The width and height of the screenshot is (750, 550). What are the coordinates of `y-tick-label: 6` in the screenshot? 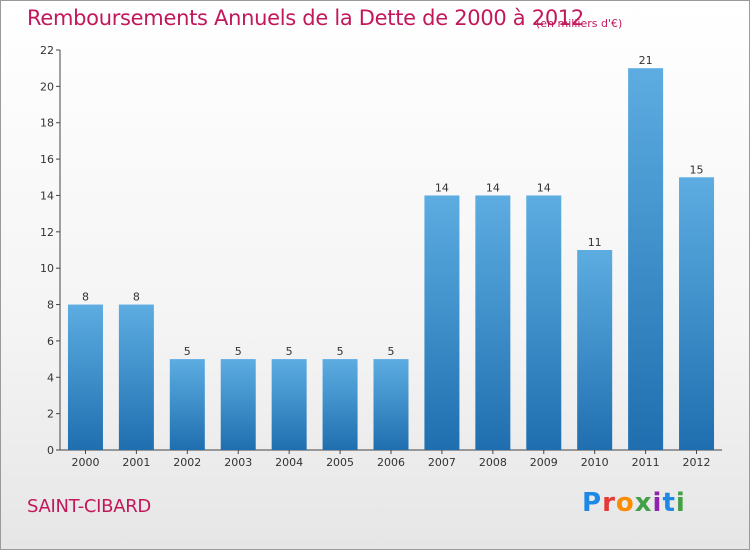 It's located at (50, 341).